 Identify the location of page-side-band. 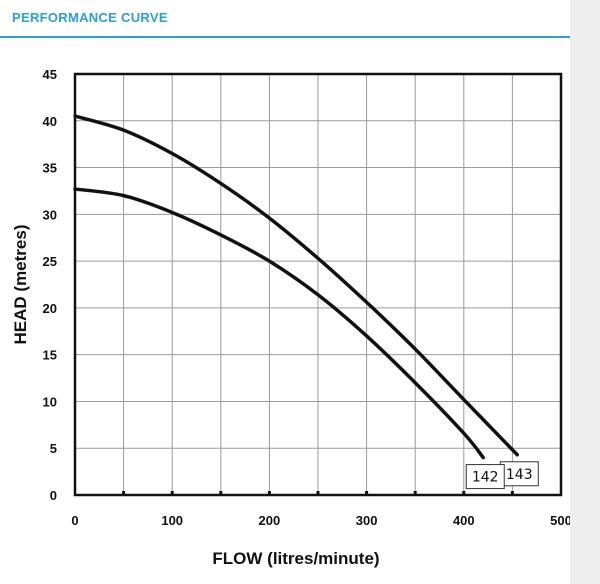
(585, 292).